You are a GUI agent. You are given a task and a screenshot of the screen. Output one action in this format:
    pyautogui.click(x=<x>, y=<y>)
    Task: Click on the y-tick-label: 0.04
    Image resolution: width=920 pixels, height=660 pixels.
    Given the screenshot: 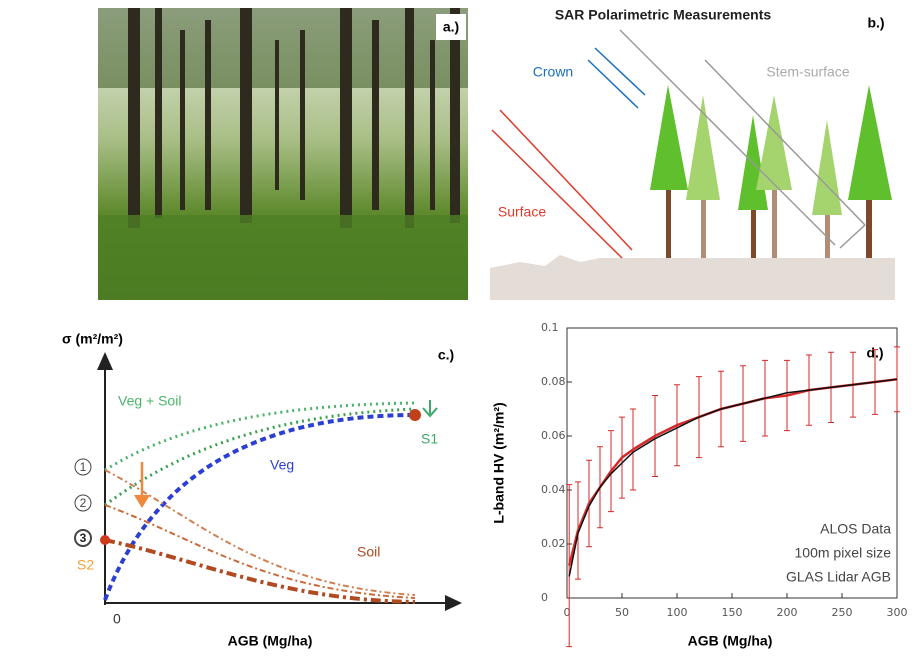 What is the action you would take?
    pyautogui.click(x=553, y=489)
    